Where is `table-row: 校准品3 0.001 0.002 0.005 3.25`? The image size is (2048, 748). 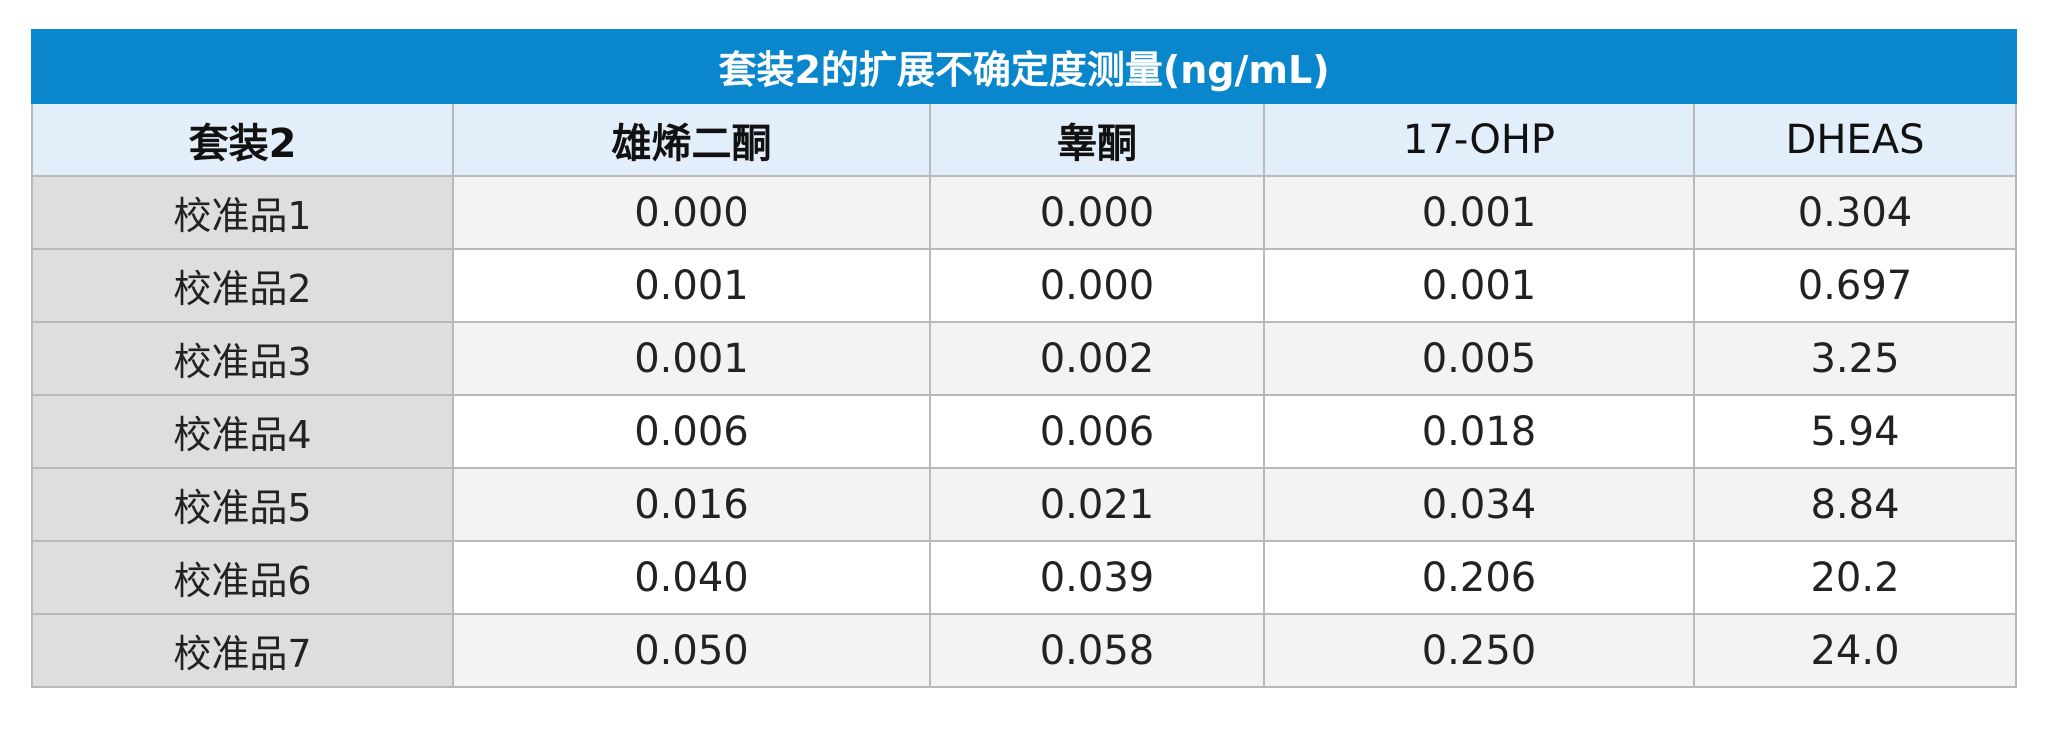 table-row: 校准品3 0.001 0.002 0.005 3.25 is located at coordinates (1024, 358).